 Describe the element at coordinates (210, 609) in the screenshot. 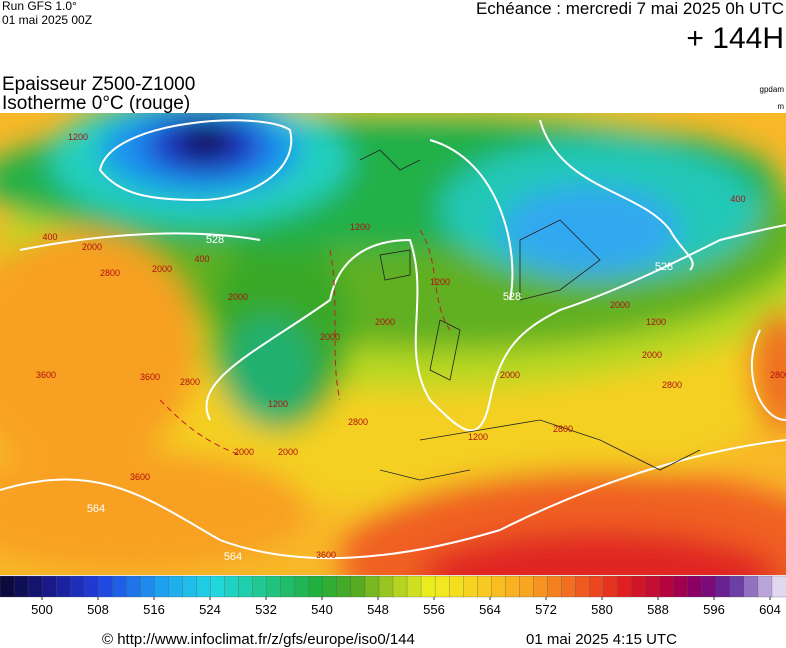

I see `colorbar-tick-label: 524` at that location.